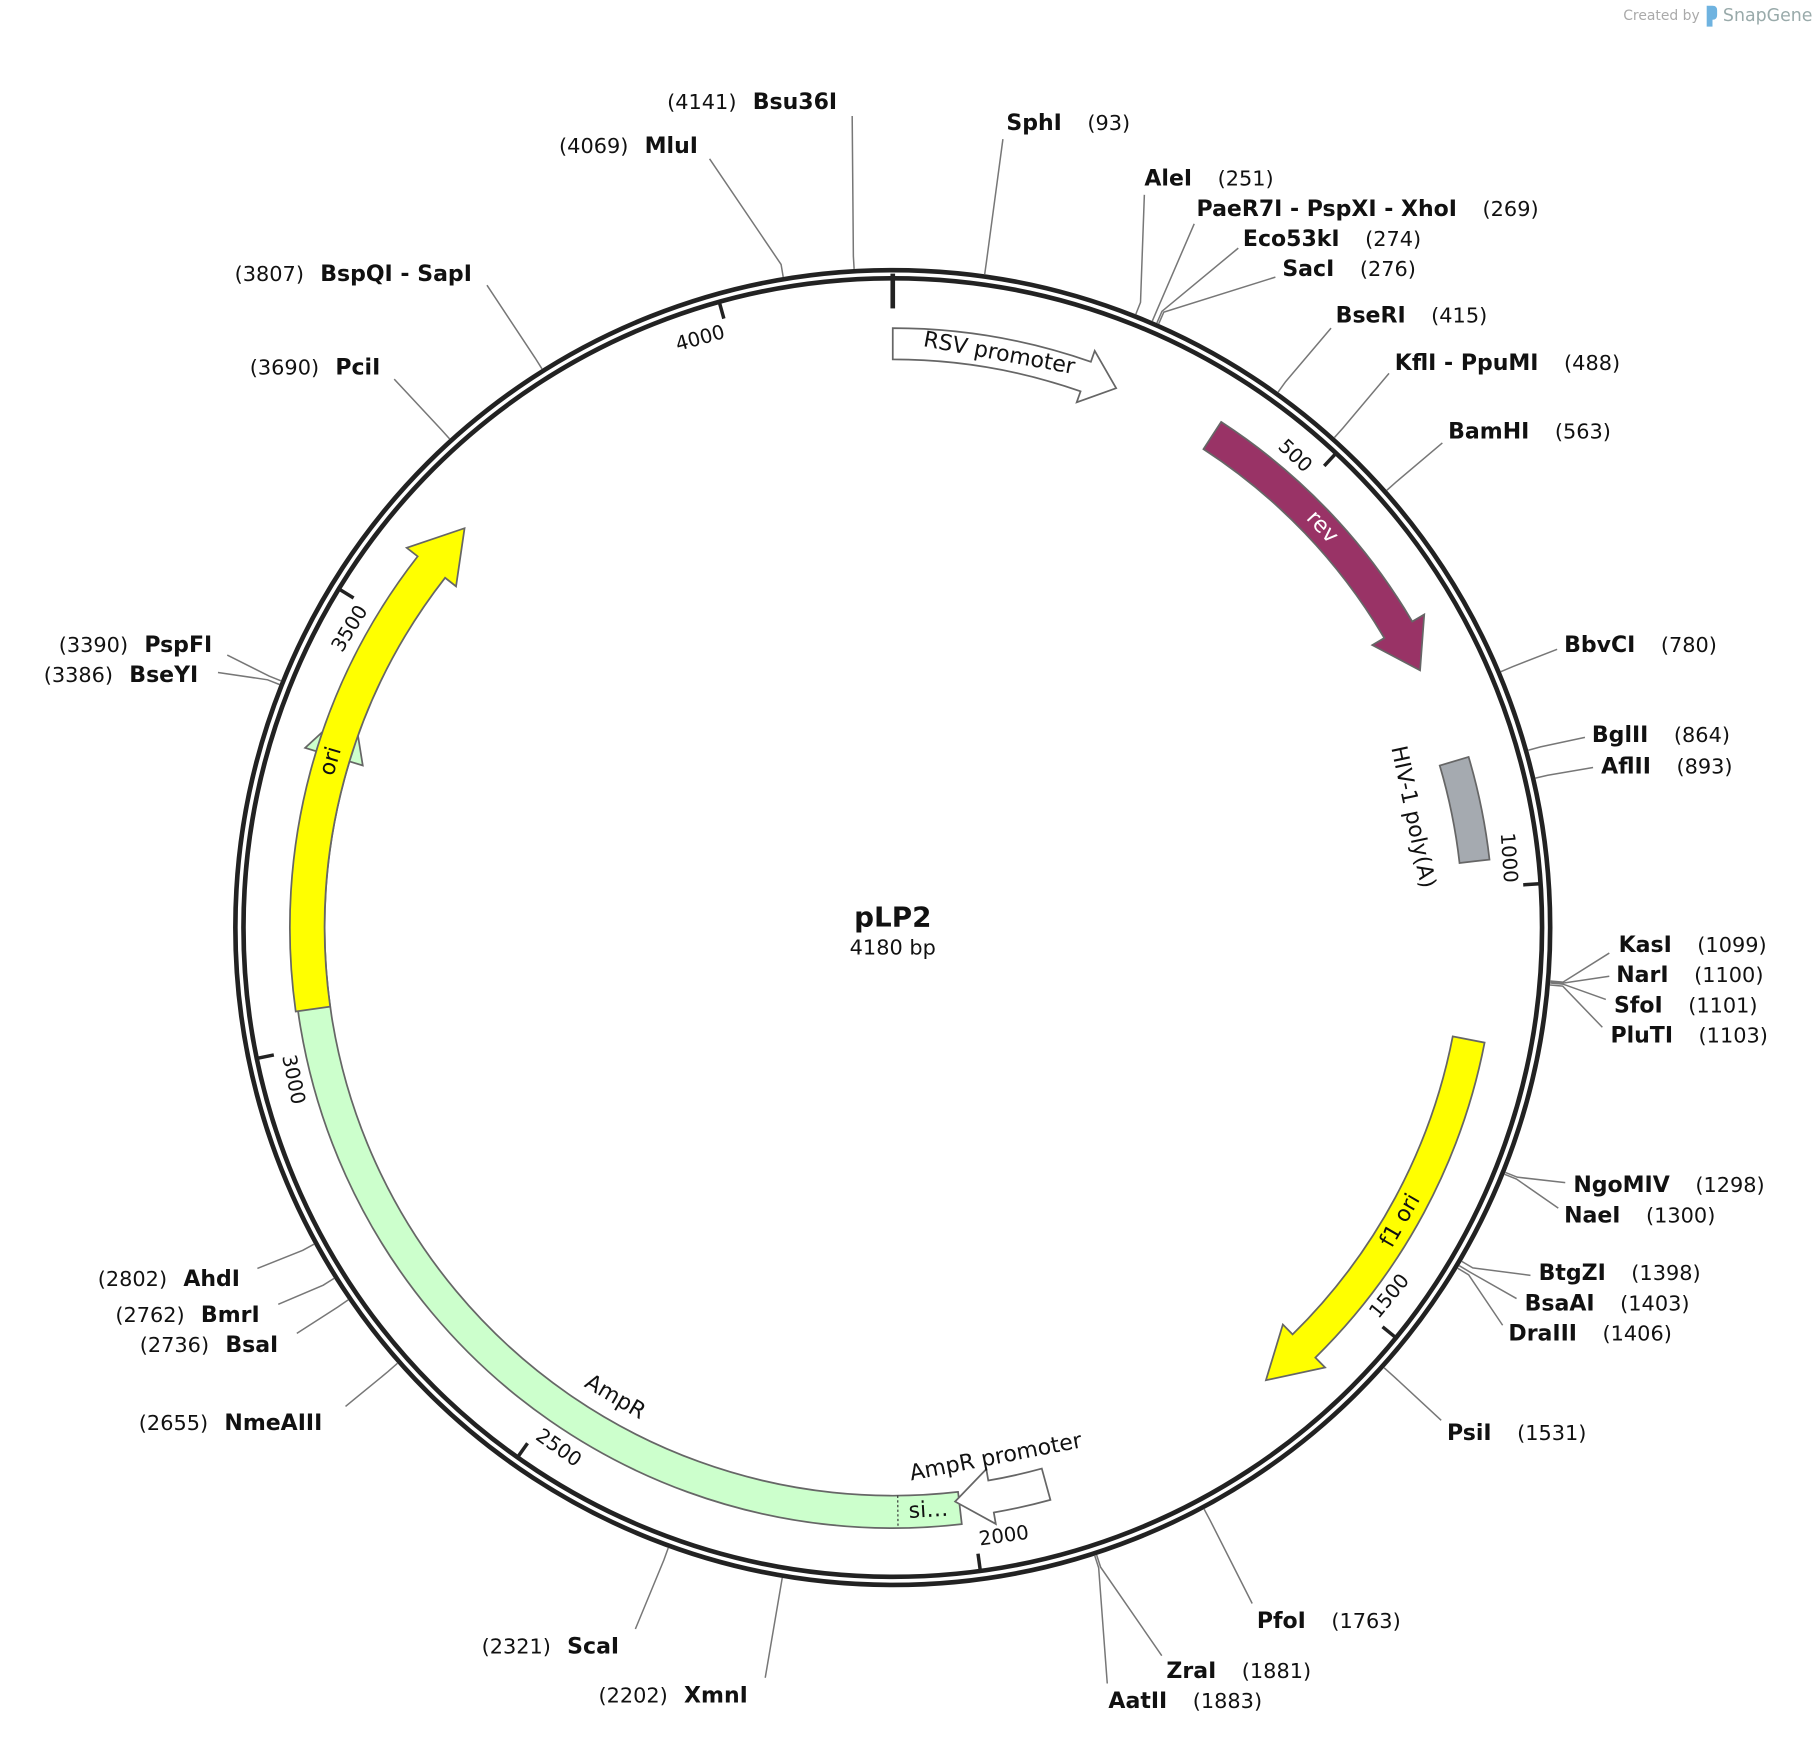 This screenshot has height=1738, width=1818. What do you see at coordinates (1108, 123) in the screenshot?
I see `site-position: (93)` at bounding box center [1108, 123].